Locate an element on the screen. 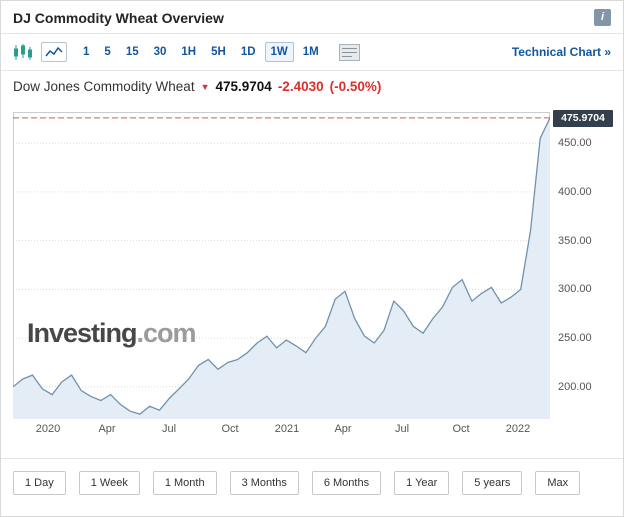  last-price-tag: 475.9704 is located at coordinates (583, 118).